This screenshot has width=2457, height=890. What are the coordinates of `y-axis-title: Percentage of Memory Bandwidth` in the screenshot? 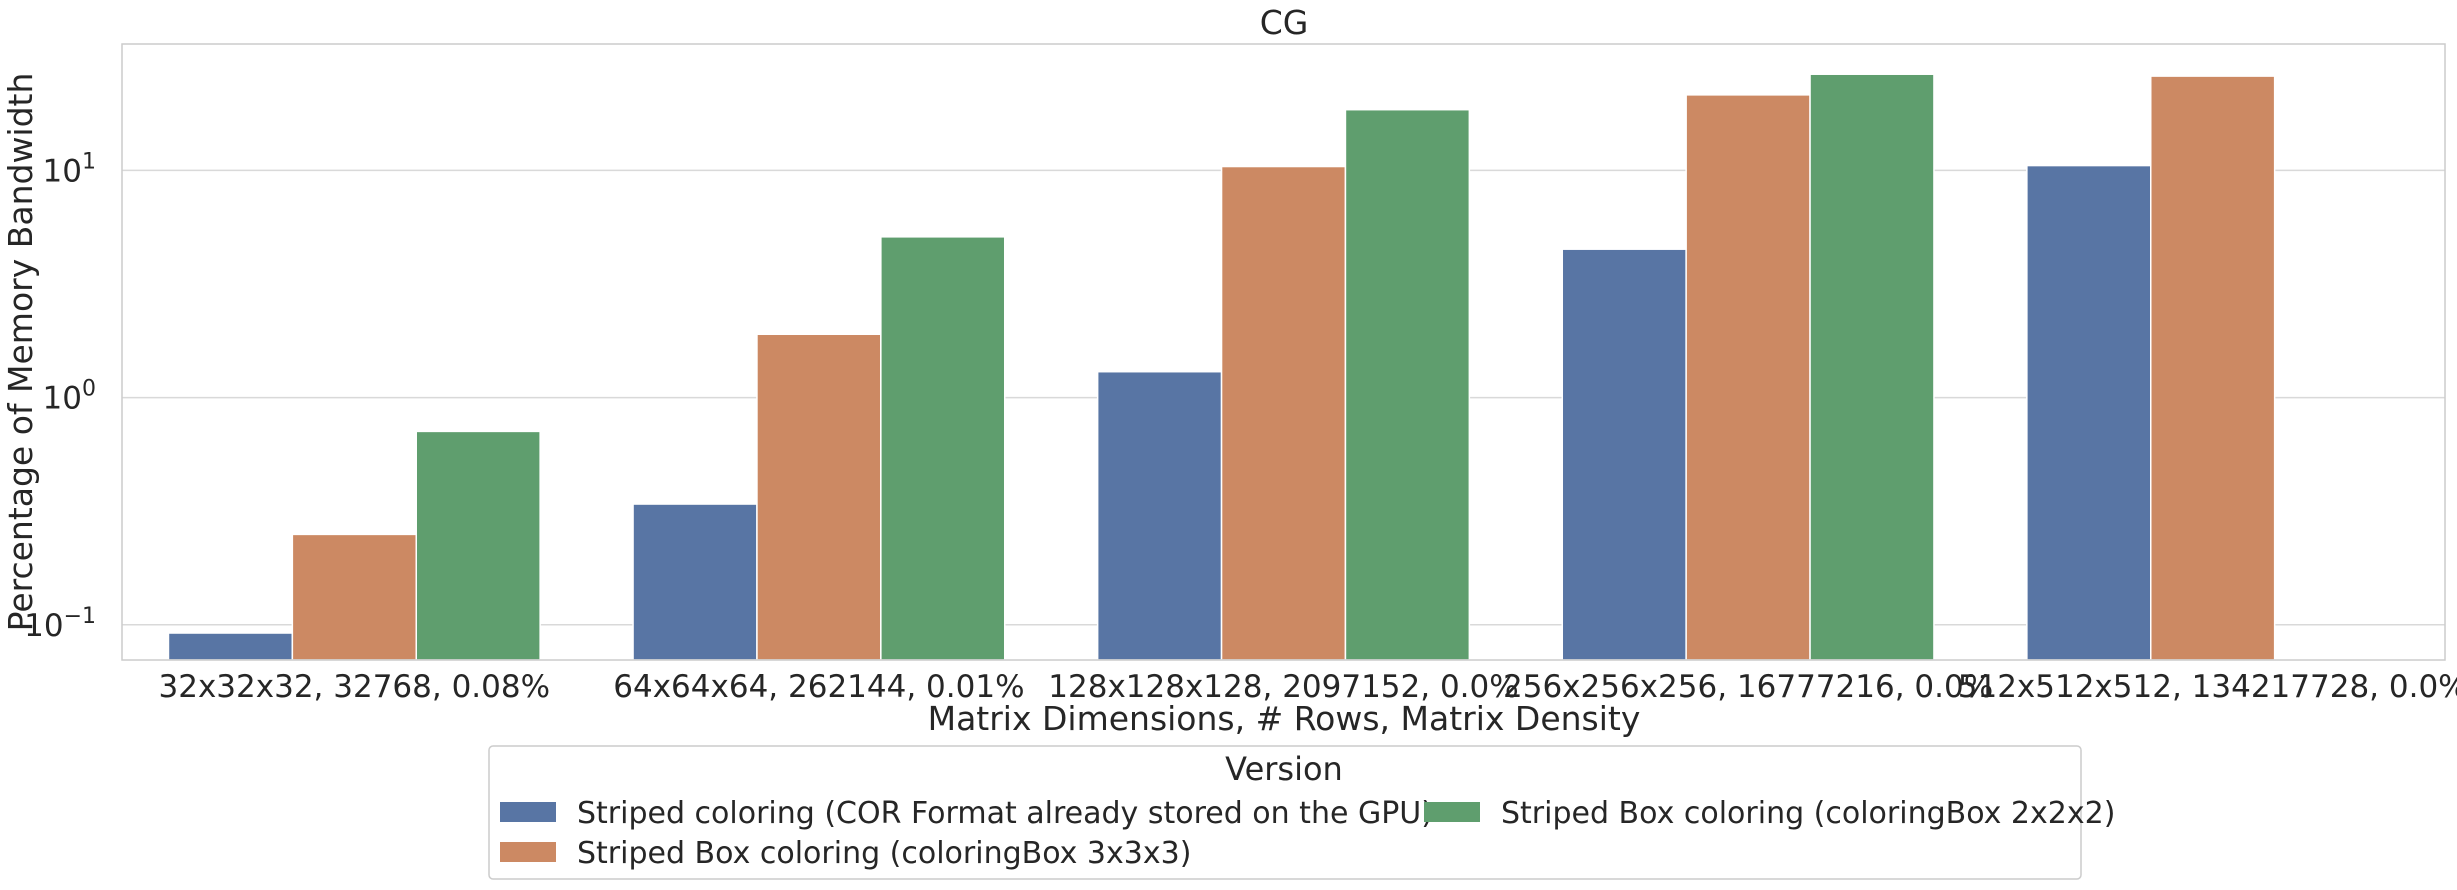 It's located at (20, 352).